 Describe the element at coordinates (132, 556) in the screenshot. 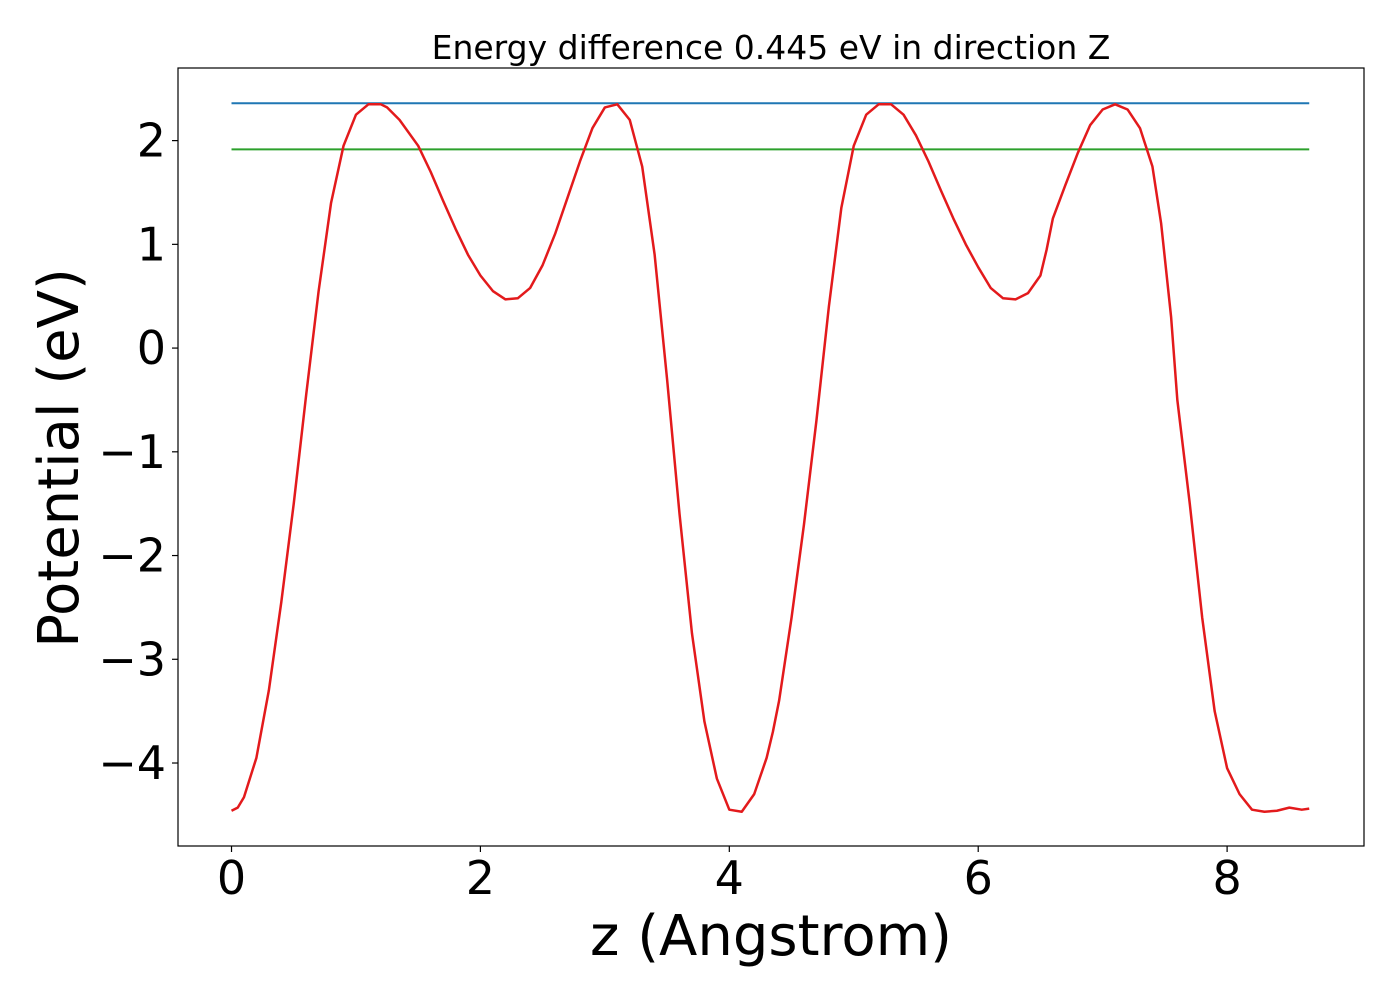

I see `y-tick-label: −2` at that location.